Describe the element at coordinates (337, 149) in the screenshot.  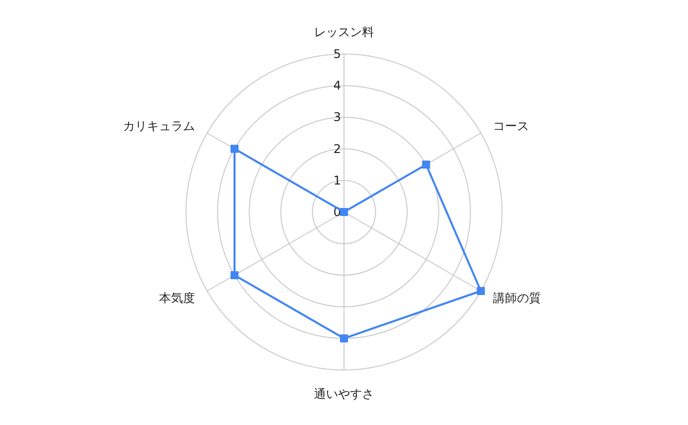
I see `y-tick-label: 2` at that location.